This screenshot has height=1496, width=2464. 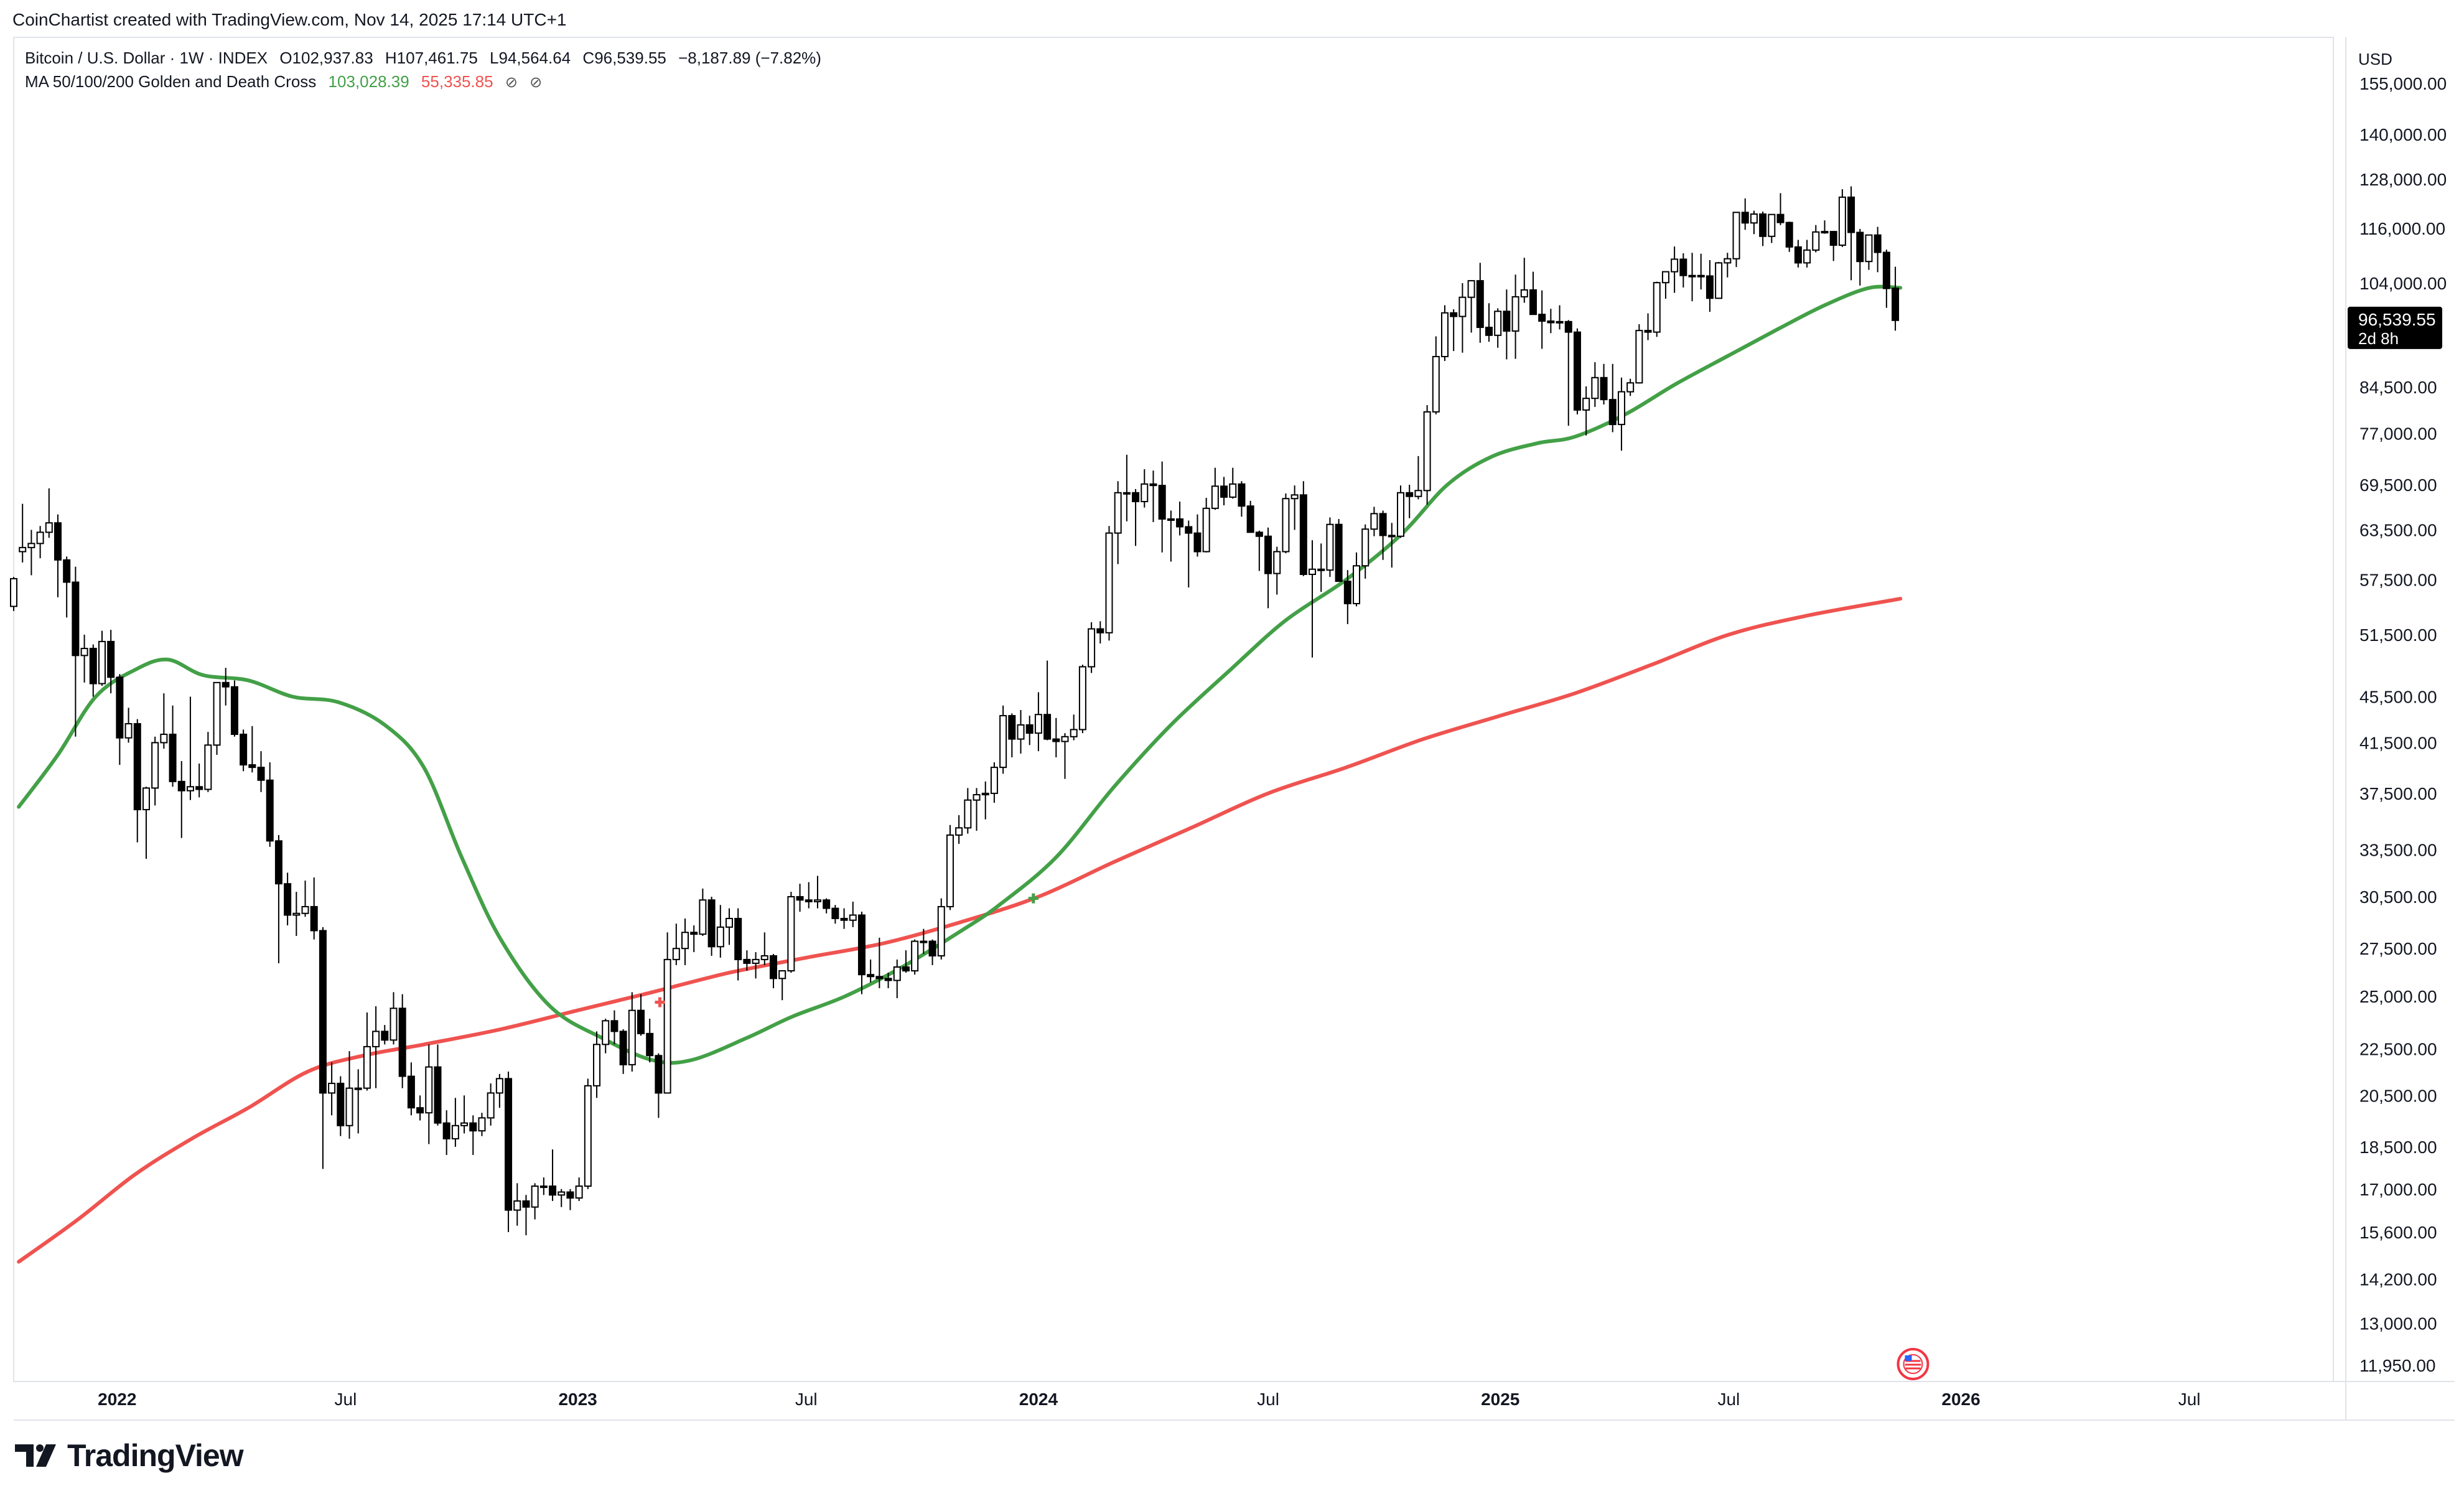 What do you see at coordinates (2398, 1049) in the screenshot?
I see `price-tick-label: 22,500.00` at bounding box center [2398, 1049].